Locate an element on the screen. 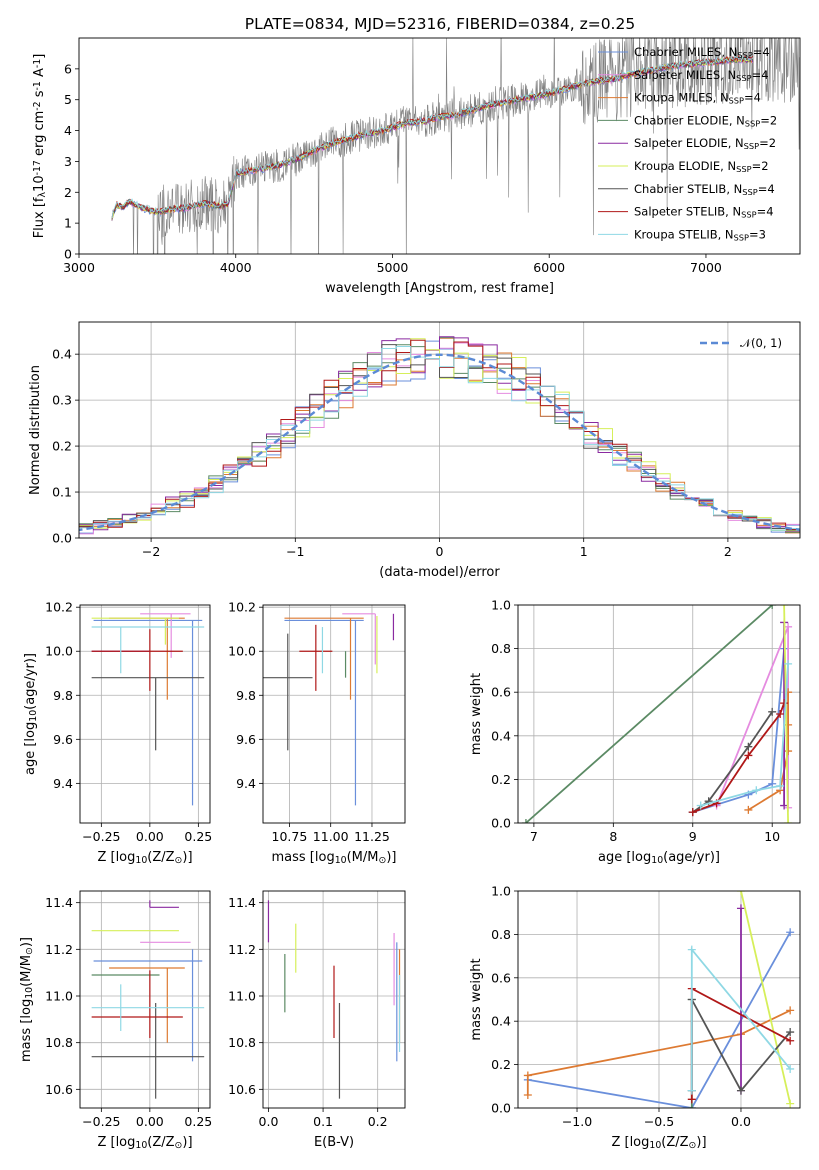 The height and width of the screenshot is (1170, 819). text-run: (data-model)/error is located at coordinates (439, 572).